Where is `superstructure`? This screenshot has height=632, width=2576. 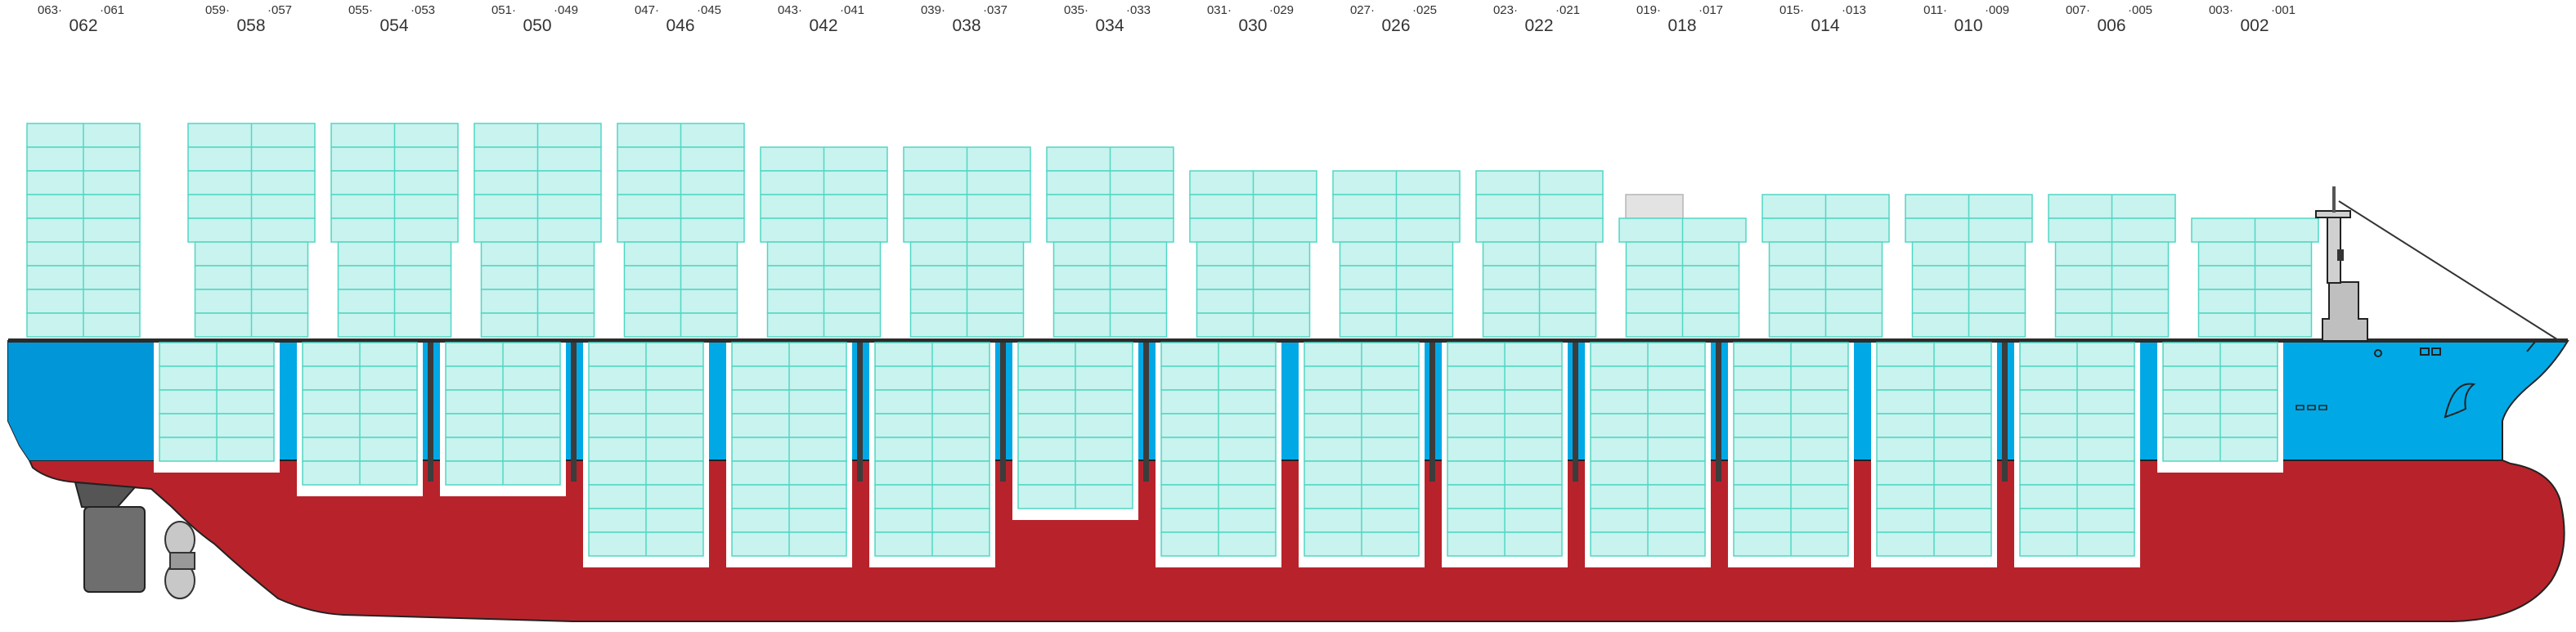
superstructure is located at coordinates (2428, 302).